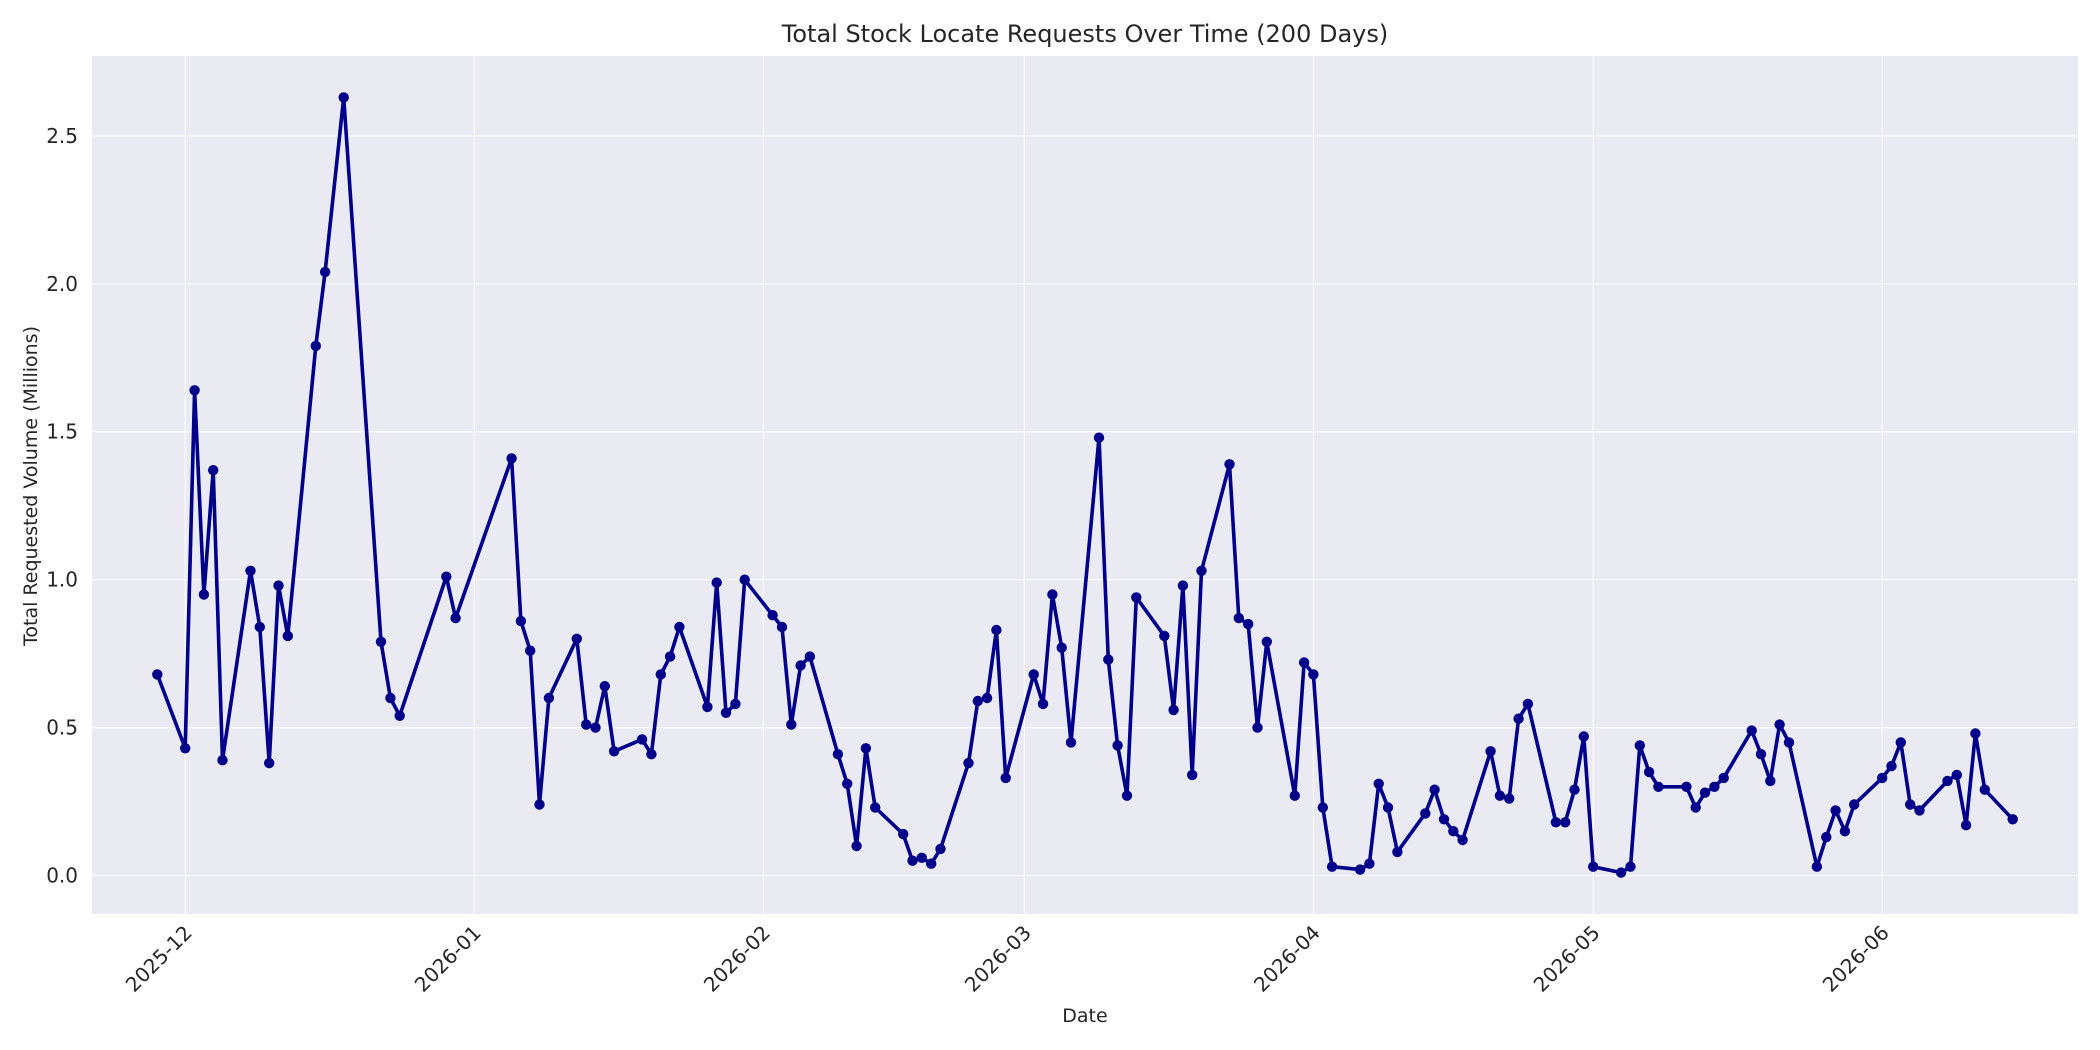  I want to click on y-tick-label: 0.0, so click(62, 876).